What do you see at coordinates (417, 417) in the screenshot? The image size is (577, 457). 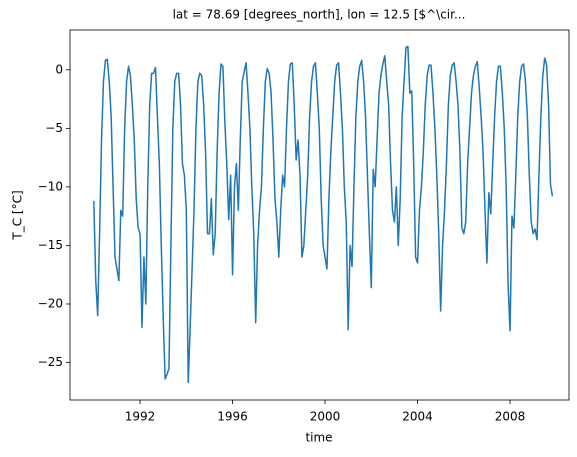 I see `x-tick-label: 2004` at bounding box center [417, 417].